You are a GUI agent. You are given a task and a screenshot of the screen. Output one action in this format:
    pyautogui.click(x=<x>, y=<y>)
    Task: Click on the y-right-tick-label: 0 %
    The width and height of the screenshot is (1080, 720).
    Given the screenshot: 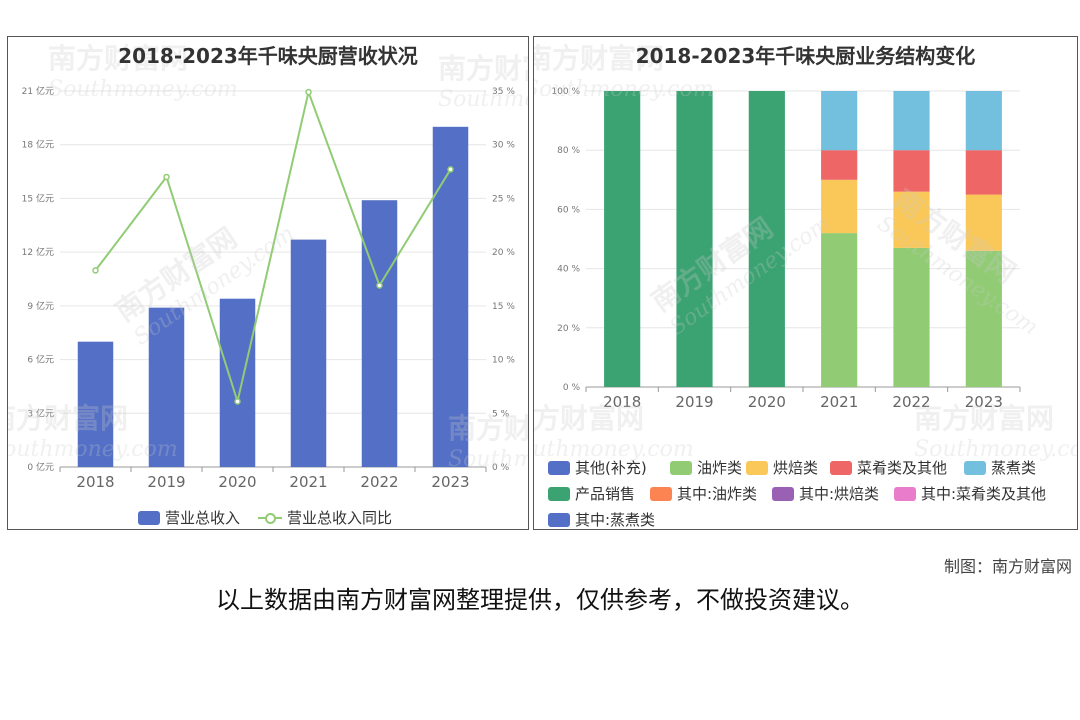 What is the action you would take?
    pyautogui.click(x=501, y=468)
    